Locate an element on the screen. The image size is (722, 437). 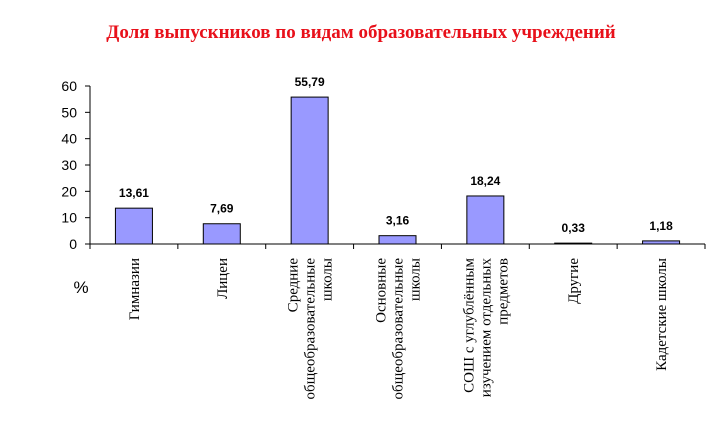
category-label-line: изучением отдельных is located at coordinates (486, 328).